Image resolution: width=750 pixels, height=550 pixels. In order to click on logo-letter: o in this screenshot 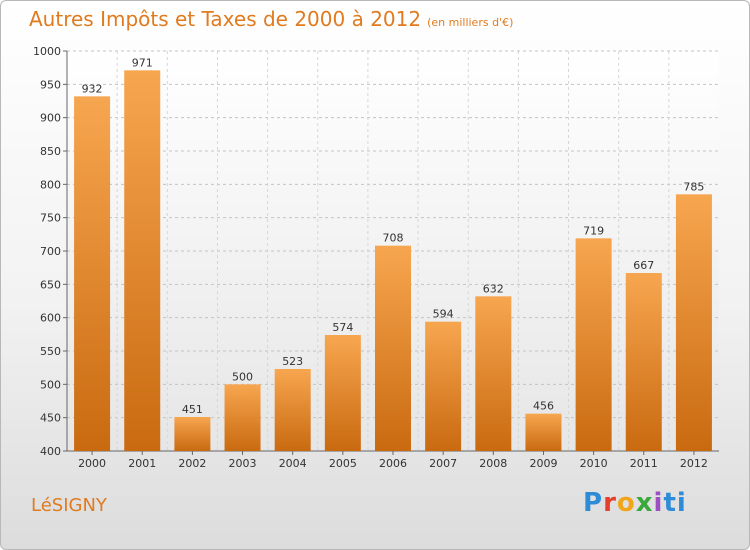, I will do `click(626, 503)`.